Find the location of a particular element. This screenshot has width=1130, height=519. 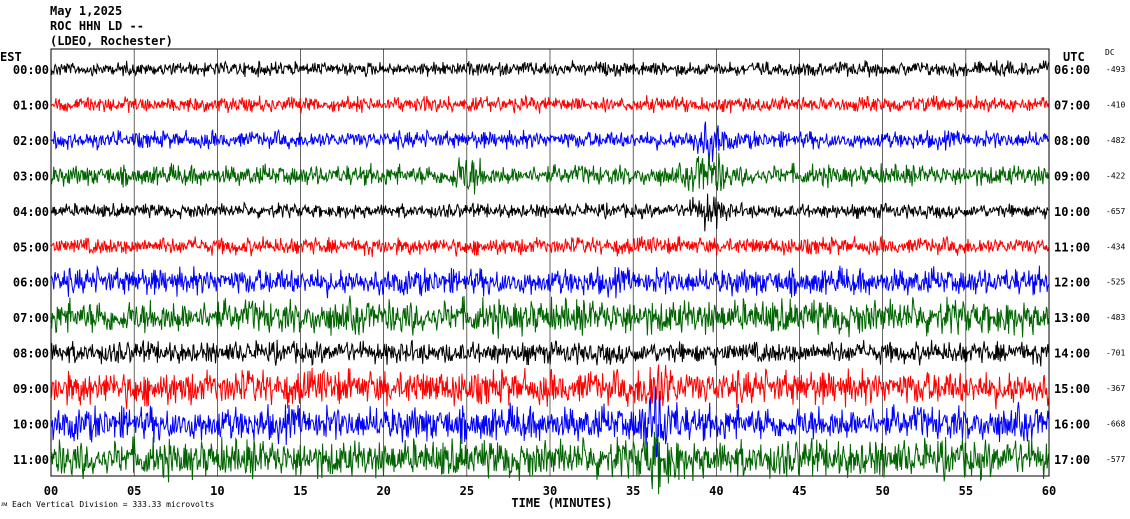

utc-hour-label: 11:00 is located at coordinates (1072, 247).